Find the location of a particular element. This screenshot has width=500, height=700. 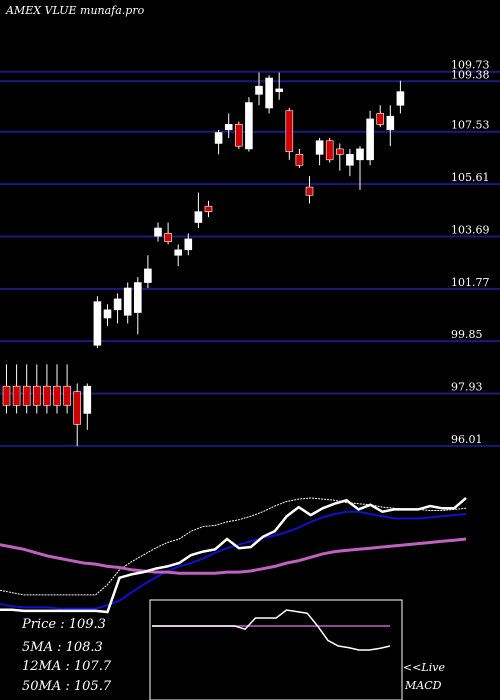

price-level-label: 103.69 is located at coordinates (470, 229).